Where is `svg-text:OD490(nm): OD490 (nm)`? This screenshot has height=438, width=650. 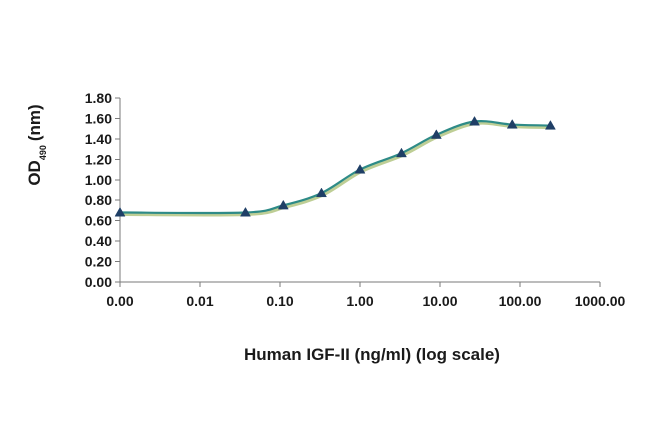 svg-text:OD490(nm): OD490 (nm) is located at coordinates (36, 144).